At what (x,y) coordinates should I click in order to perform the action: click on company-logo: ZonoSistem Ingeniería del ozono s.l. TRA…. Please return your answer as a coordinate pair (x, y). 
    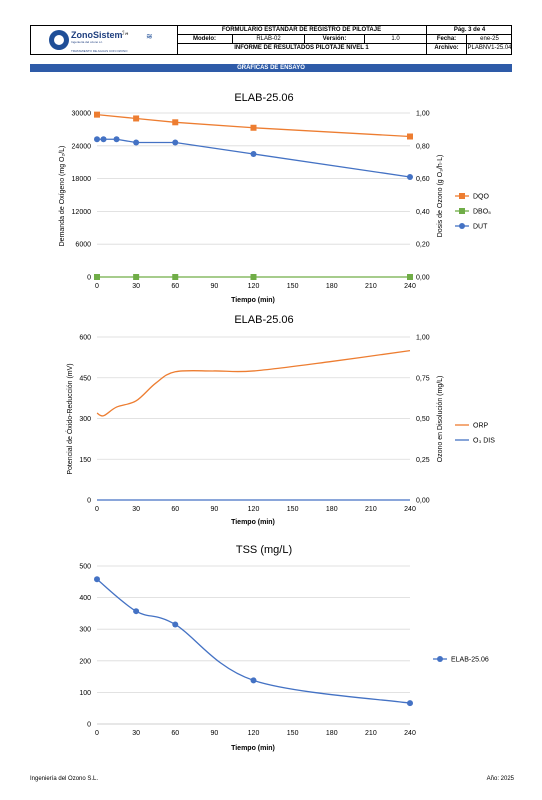
    Looking at the image, I should click on (104, 40).